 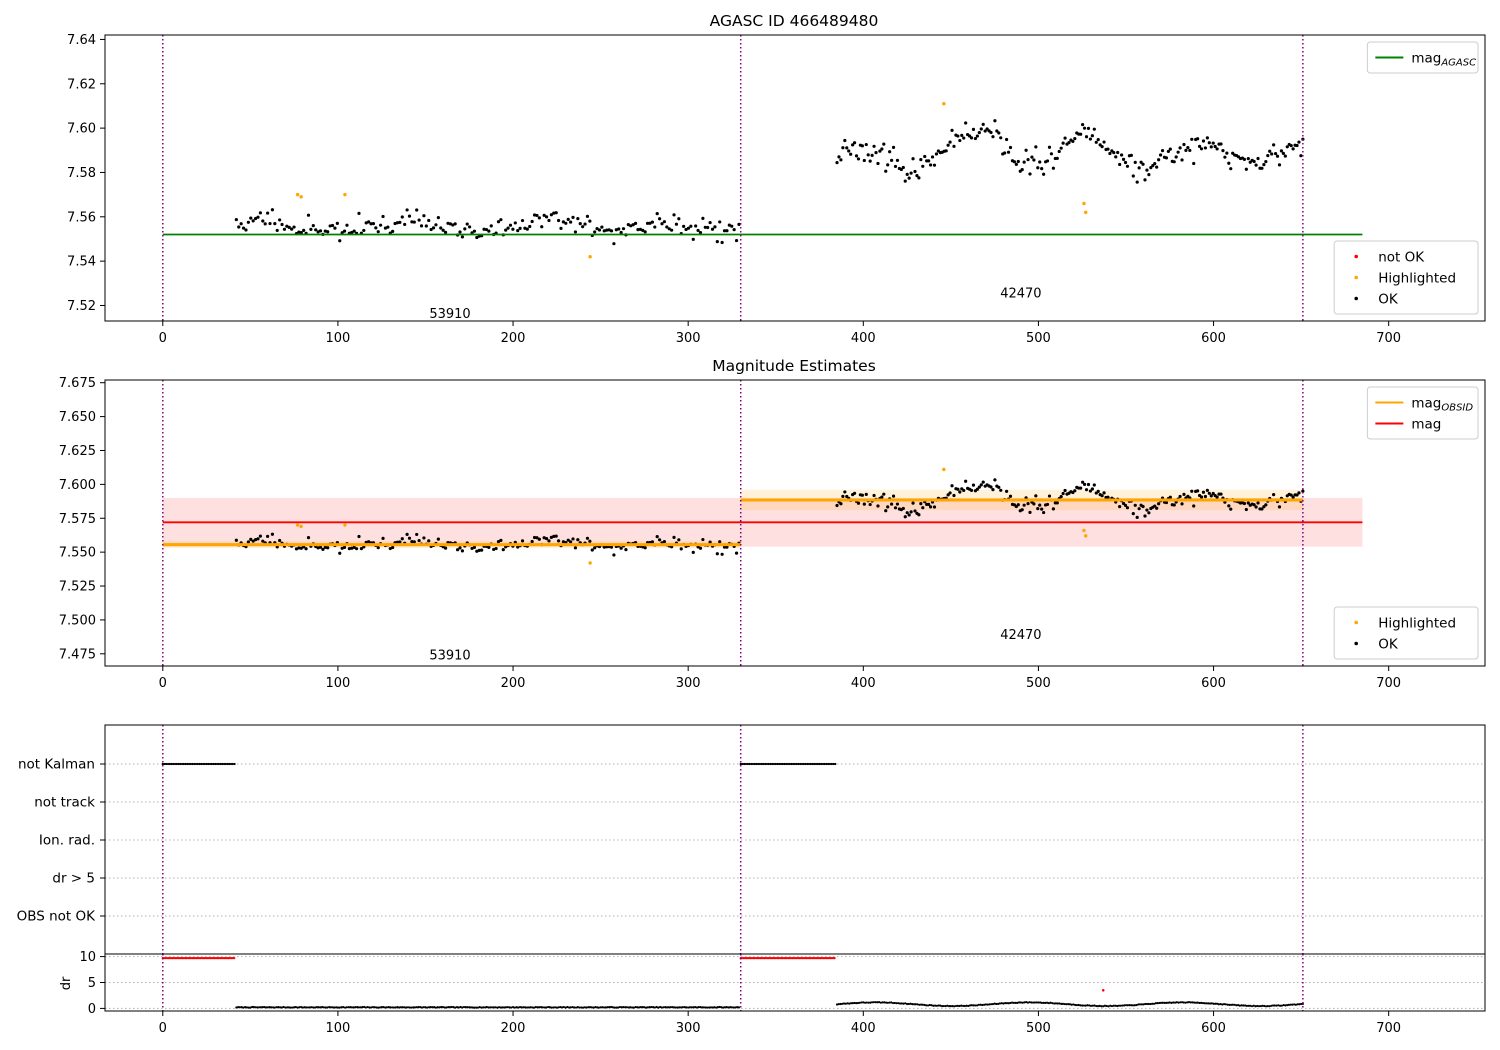 I want to click on x-tick-label: 0, so click(x=163, y=683).